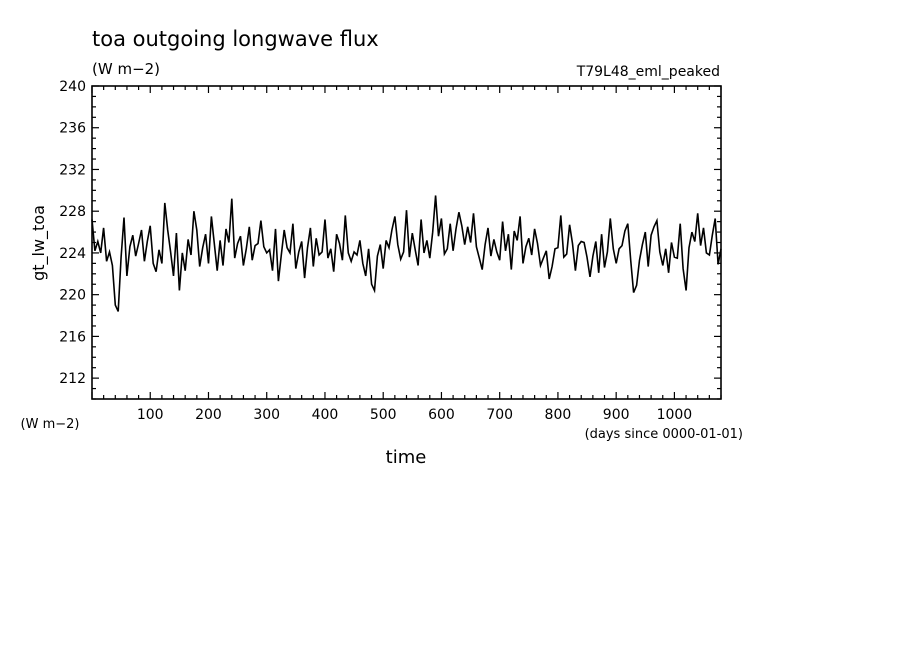 The image size is (904, 654). What do you see at coordinates (72, 254) in the screenshot?
I see `y-tick-label: 224` at bounding box center [72, 254].